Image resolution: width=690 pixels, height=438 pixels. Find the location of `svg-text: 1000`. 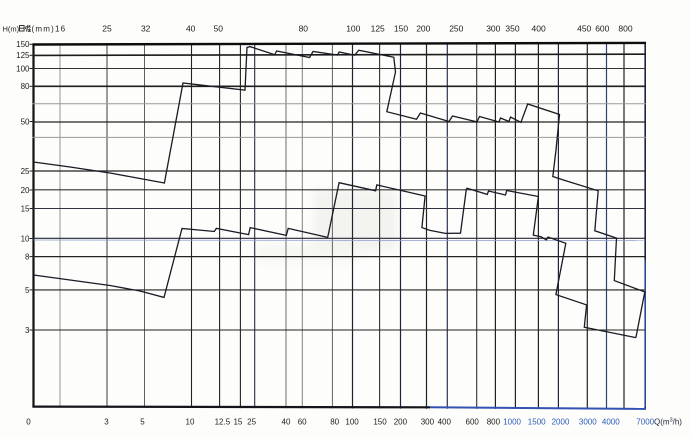

svg-text: 1000 is located at coordinates (512, 422).